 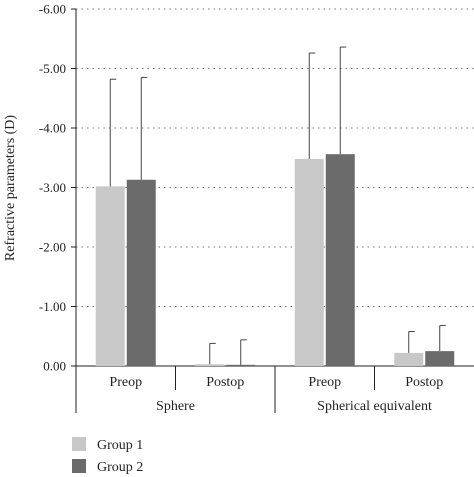 I want to click on y-tick-label: -5.00, so click(x=52, y=68).